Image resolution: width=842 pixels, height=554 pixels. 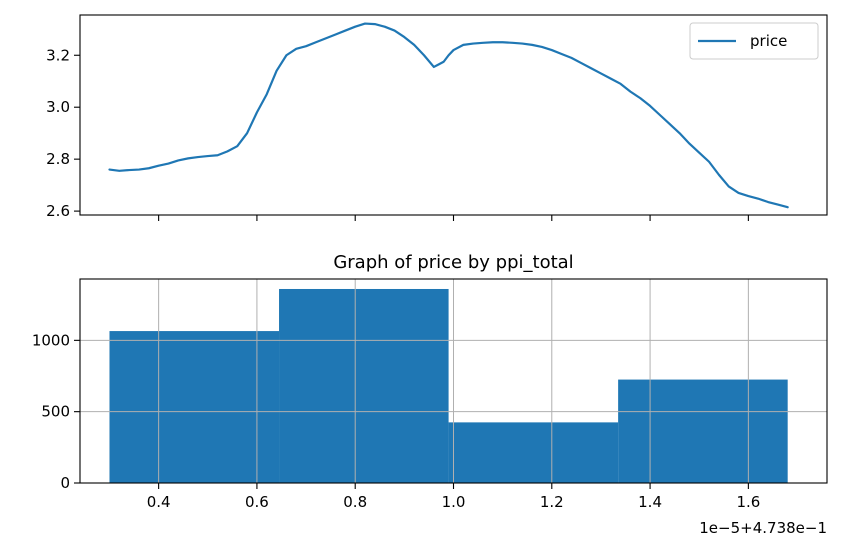 What do you see at coordinates (763, 528) in the screenshot?
I see `x-axis-offset-label: 1e−5+4.738e−1` at bounding box center [763, 528].